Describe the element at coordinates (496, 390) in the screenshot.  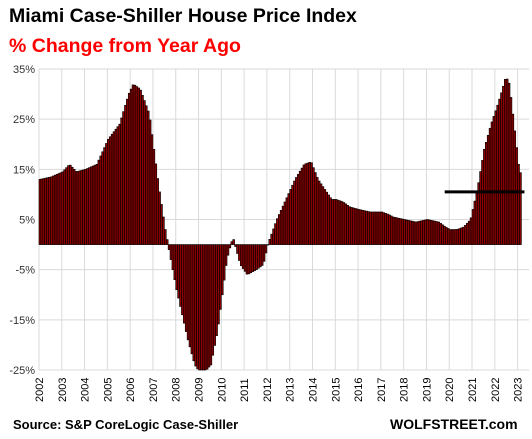
I see `x-tick-label: 2022` at that location.